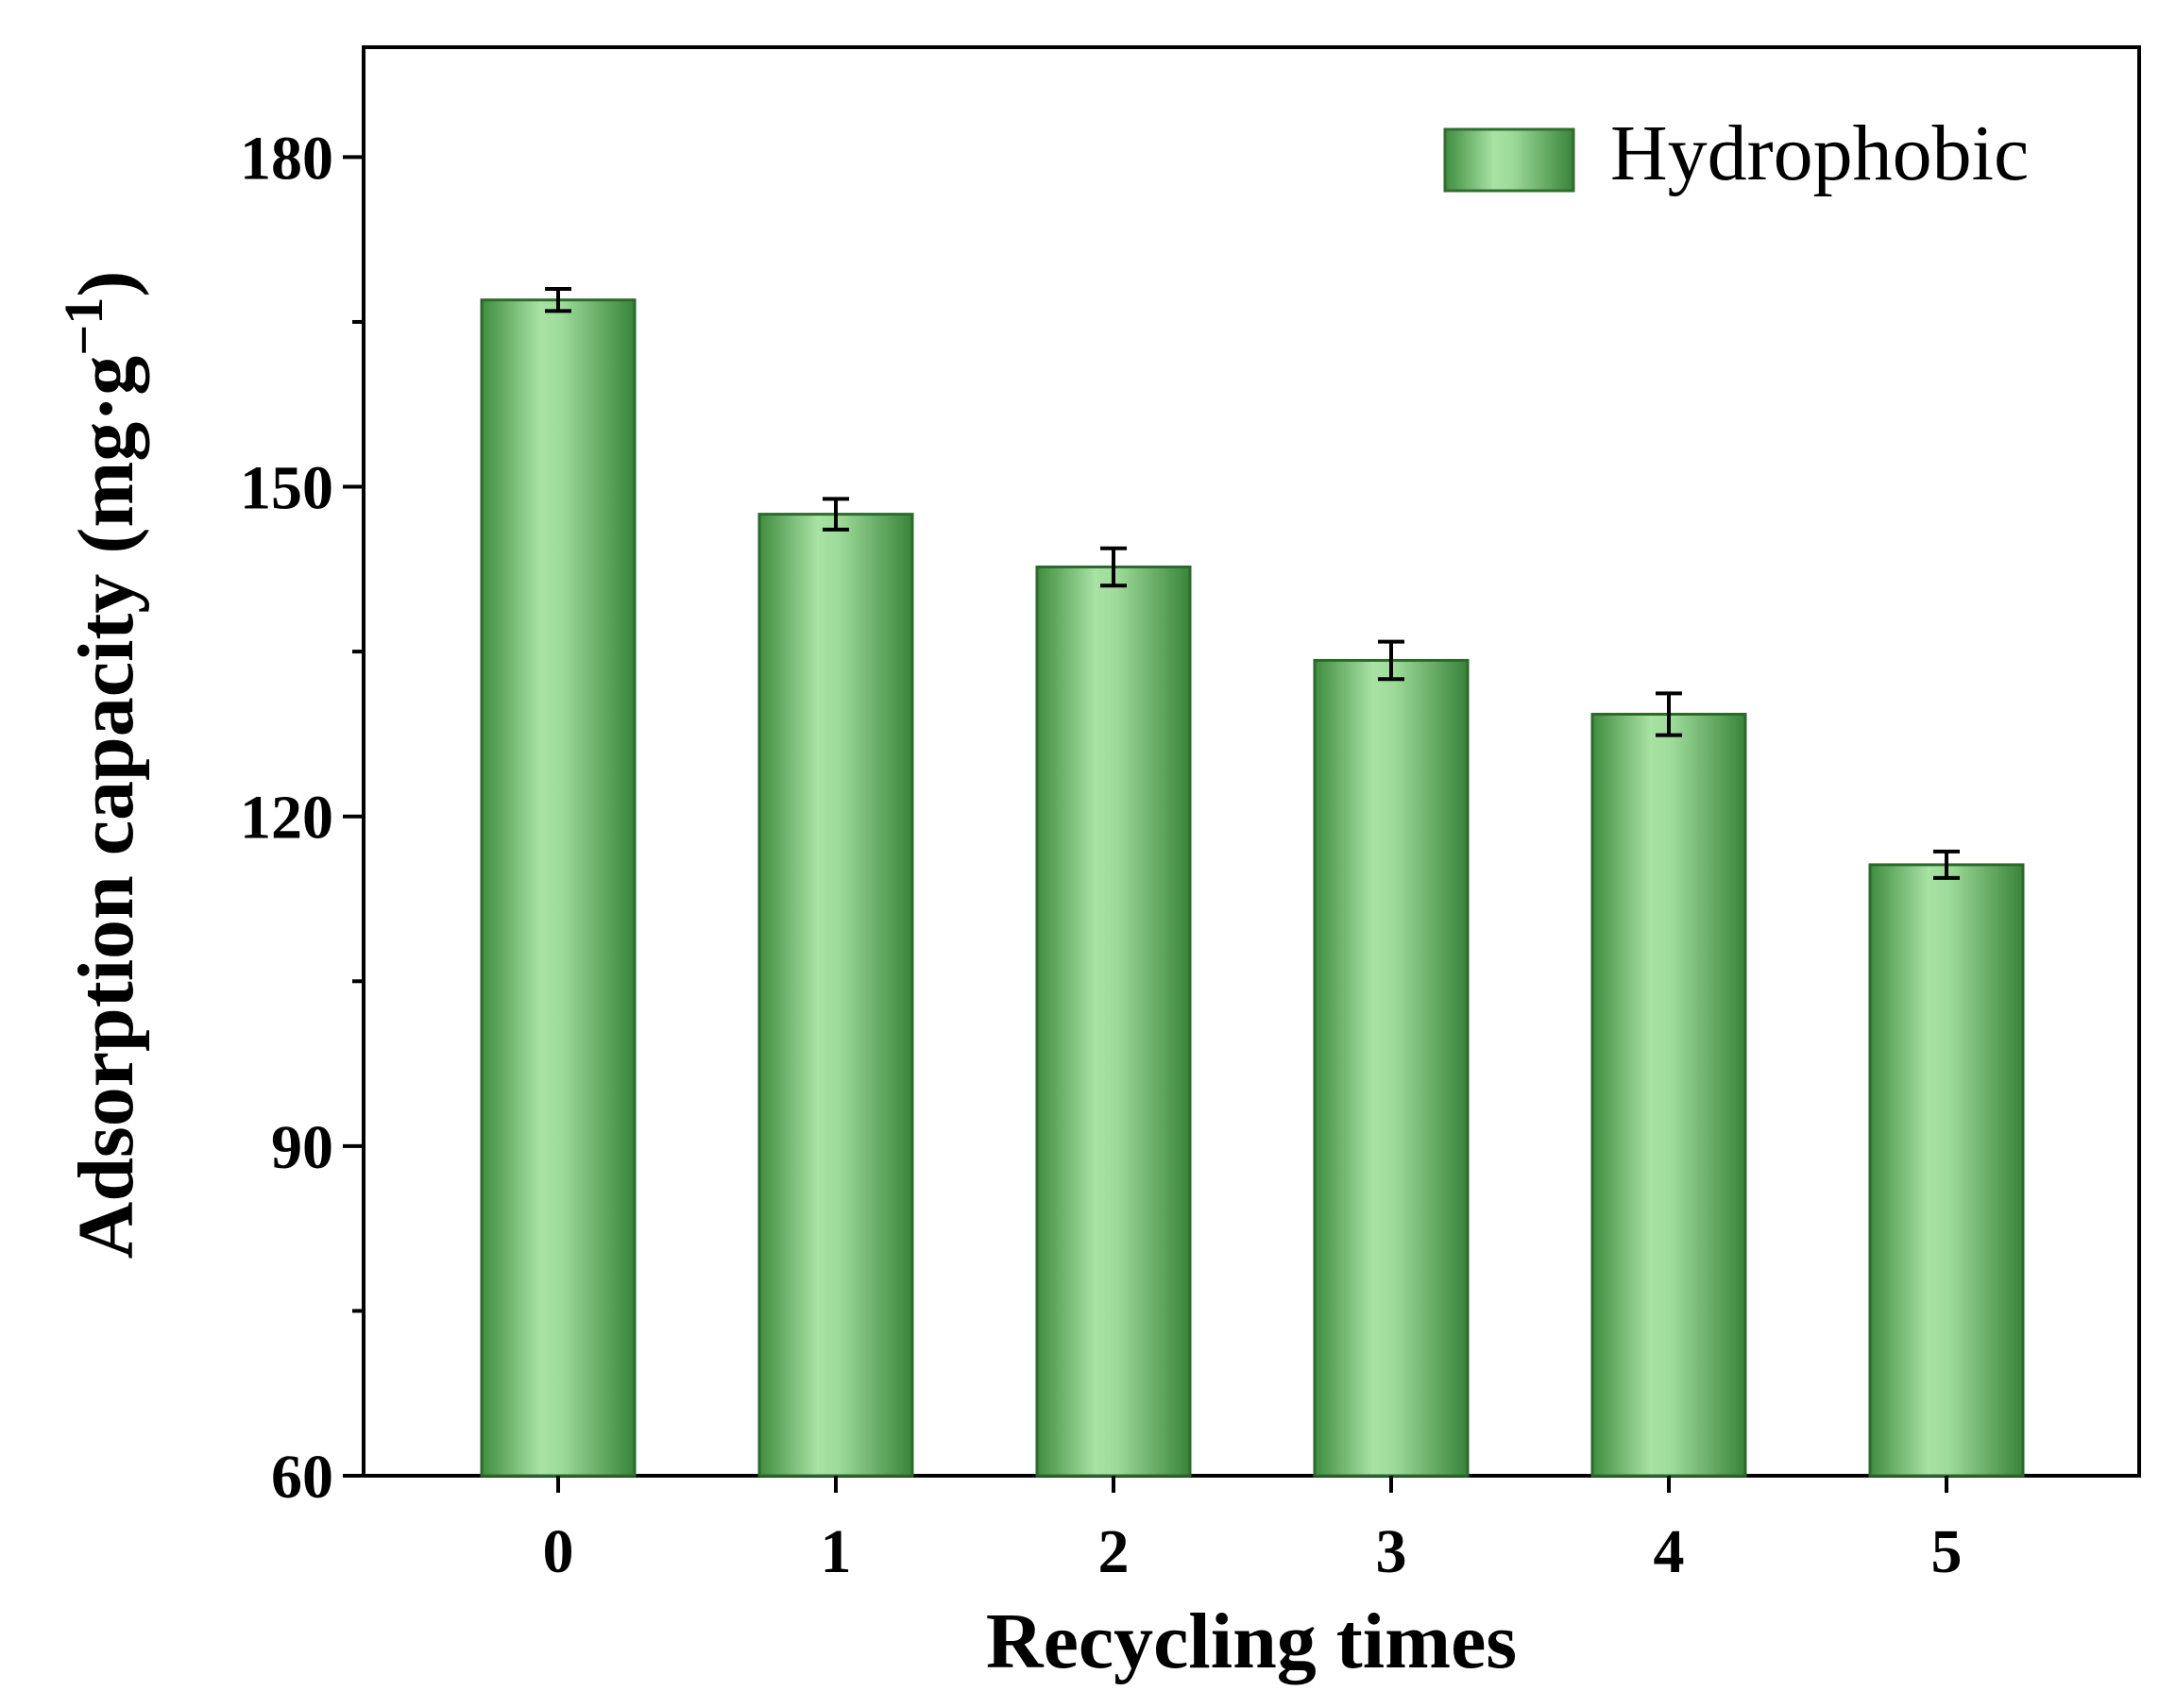  What do you see at coordinates (558, 1551) in the screenshot?
I see `x-tick-label-0: 0` at bounding box center [558, 1551].